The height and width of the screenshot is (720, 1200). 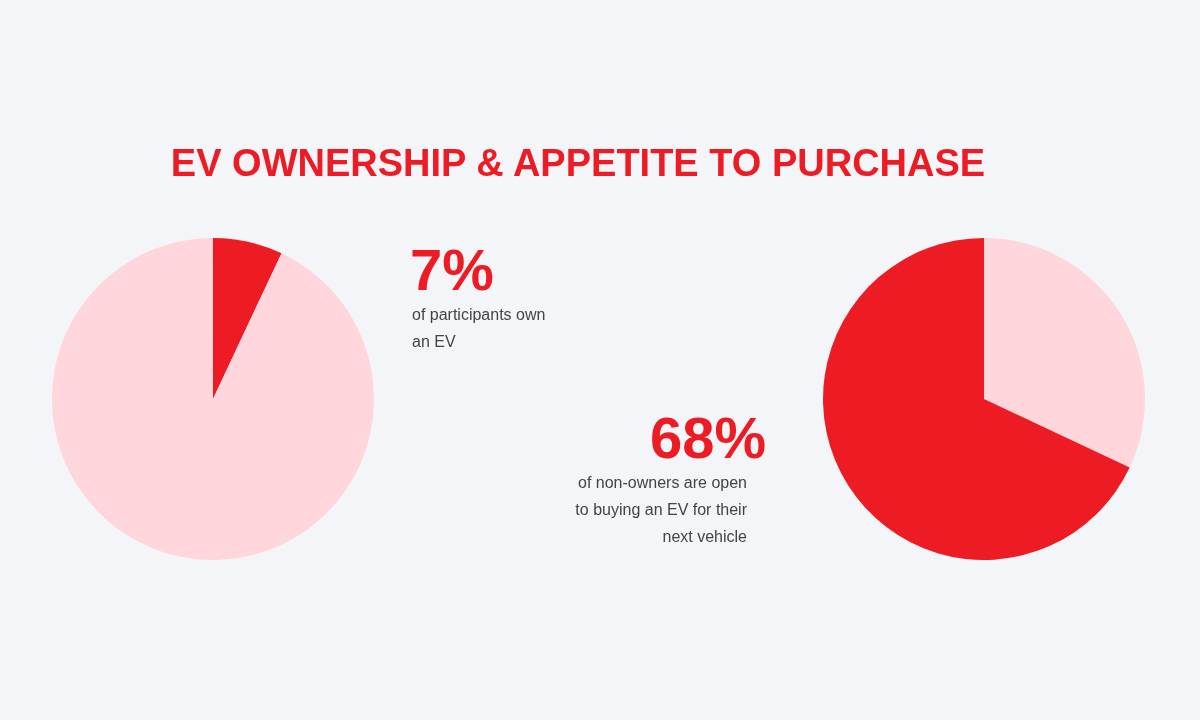 I want to click on text: 68%, so click(x=707, y=437).